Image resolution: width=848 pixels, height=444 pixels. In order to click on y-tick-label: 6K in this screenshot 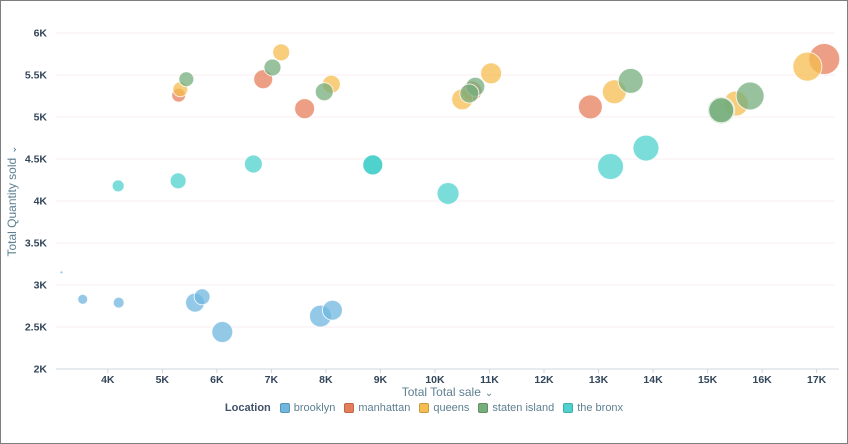, I will do `click(41, 34)`.